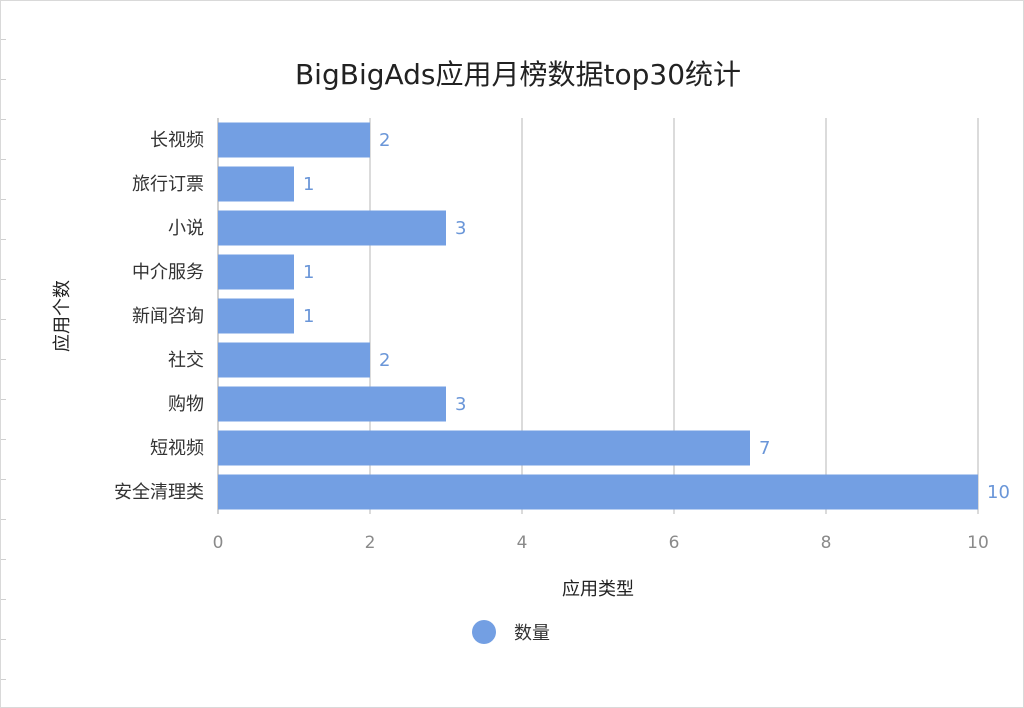 This screenshot has width=1024, height=708. Describe the element at coordinates (186, 228) in the screenshot. I see `category-label: 小说` at that location.